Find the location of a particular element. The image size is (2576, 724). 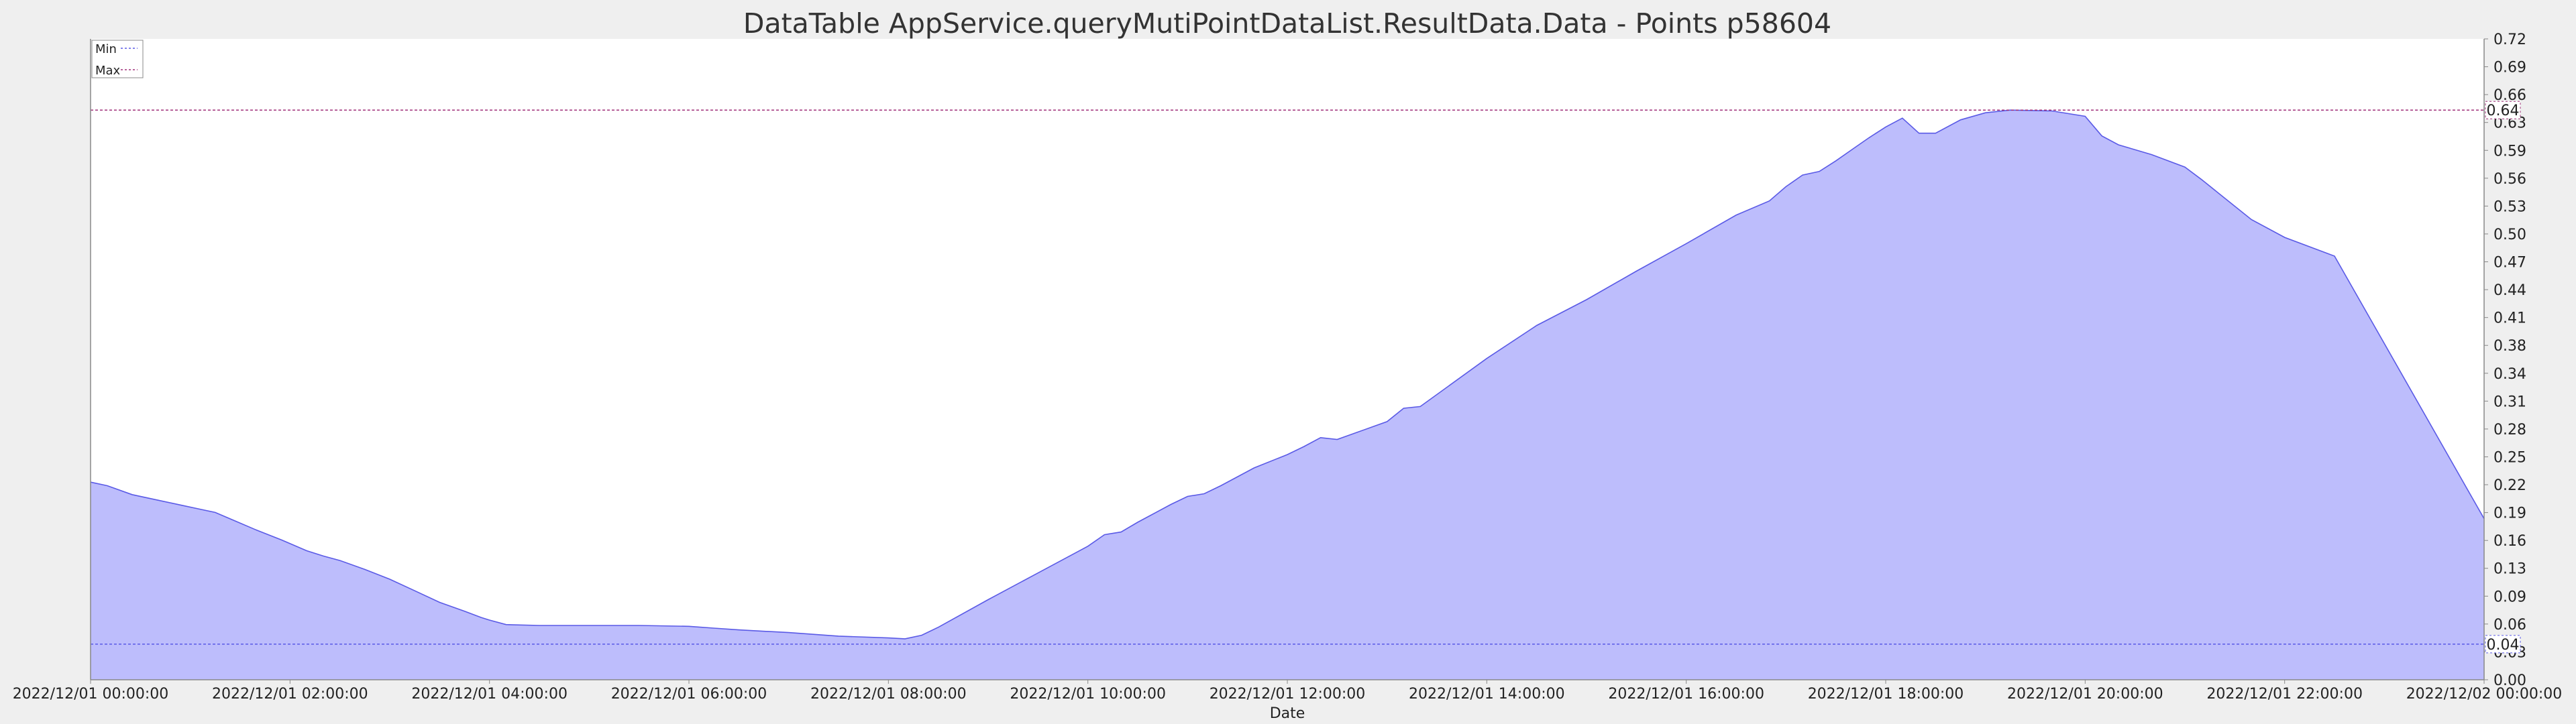

x-tick-label: 2022/12/01 16:00:00 is located at coordinates (1686, 694).